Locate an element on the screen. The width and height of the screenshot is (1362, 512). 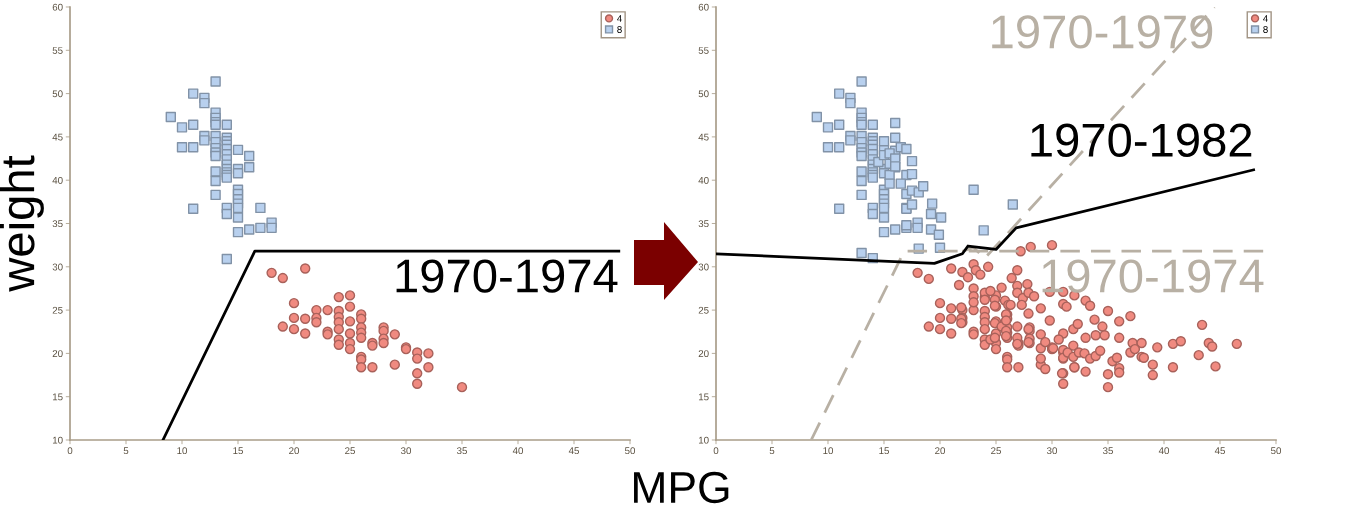
x-axis-title: MPG is located at coordinates (681, 487).